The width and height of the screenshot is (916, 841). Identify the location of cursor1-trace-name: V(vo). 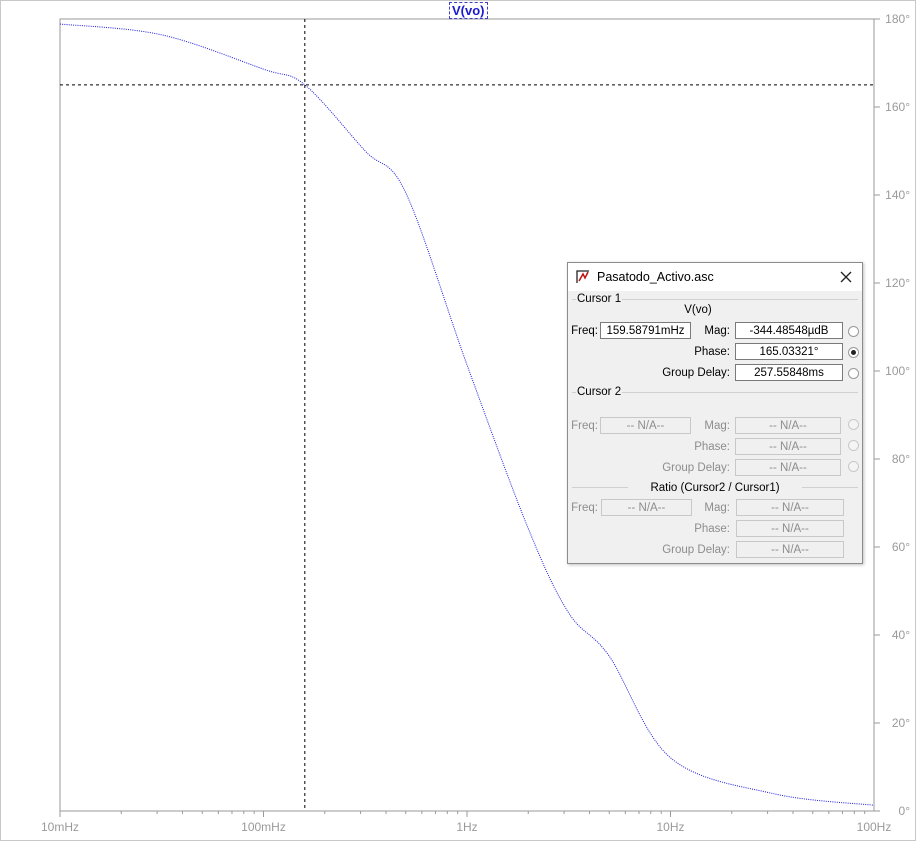
(698, 310).